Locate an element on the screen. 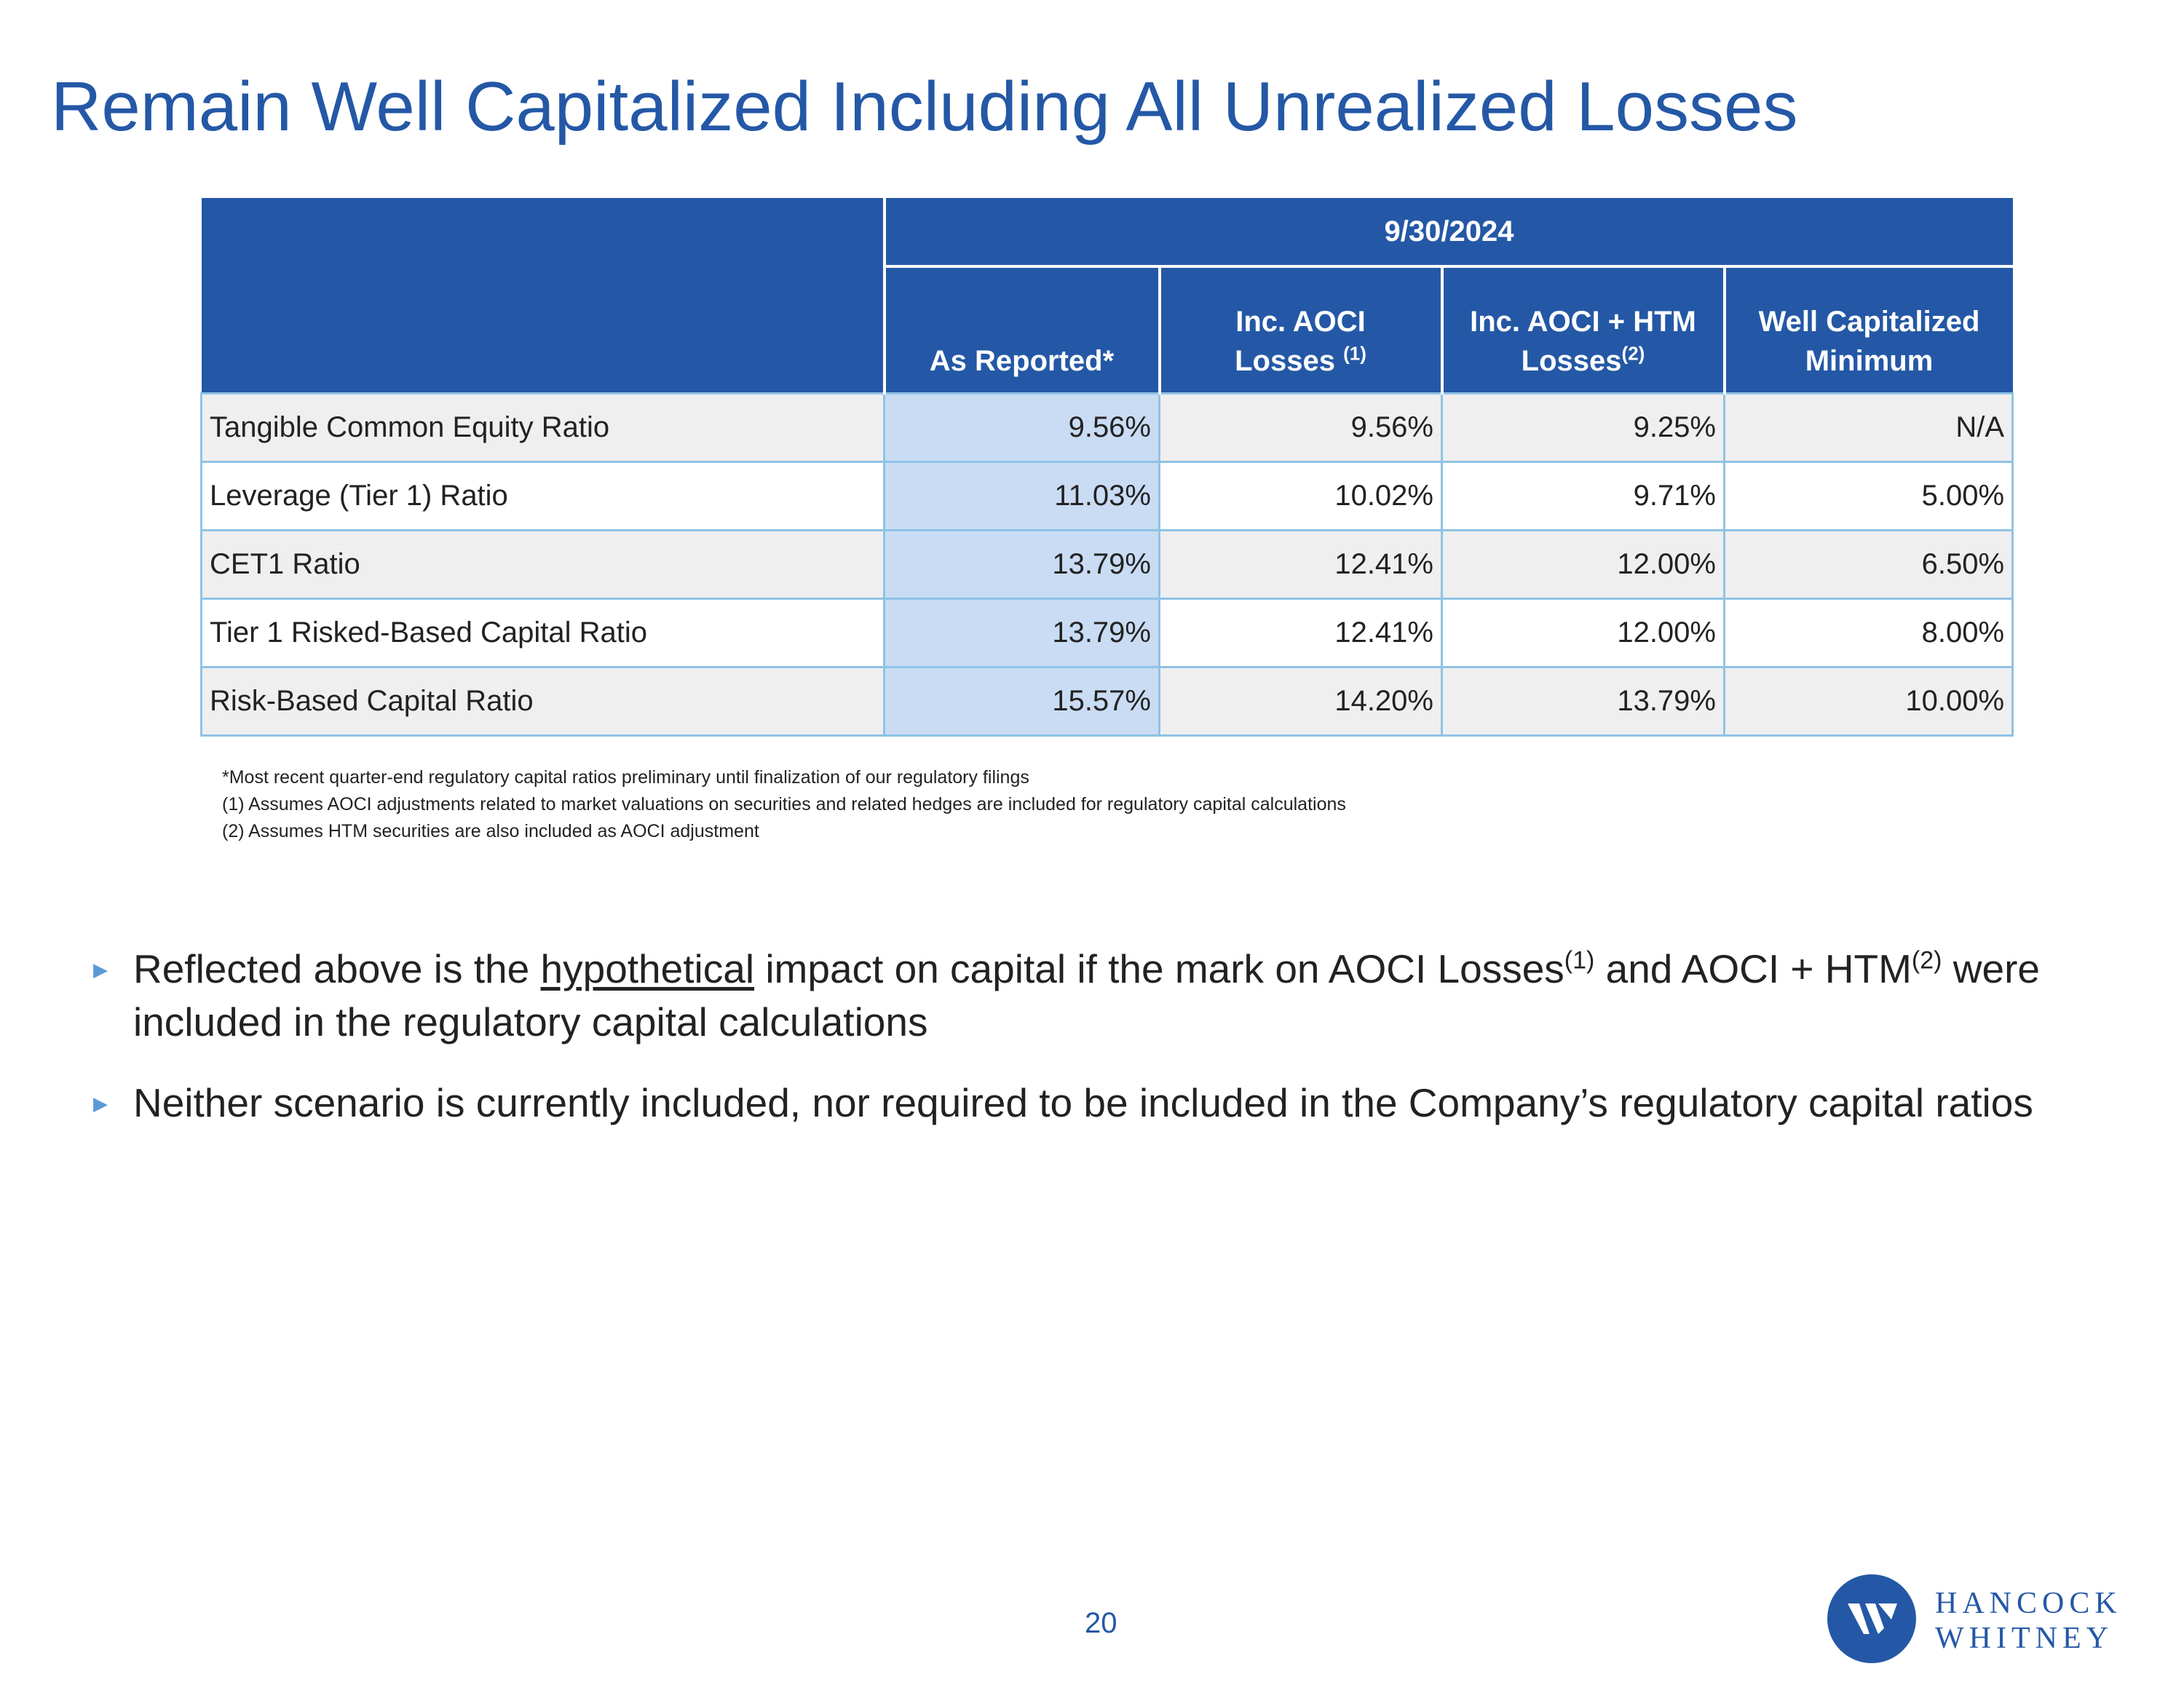  cell-inc-aoci-htm: 9.25% is located at coordinates (1583, 427).